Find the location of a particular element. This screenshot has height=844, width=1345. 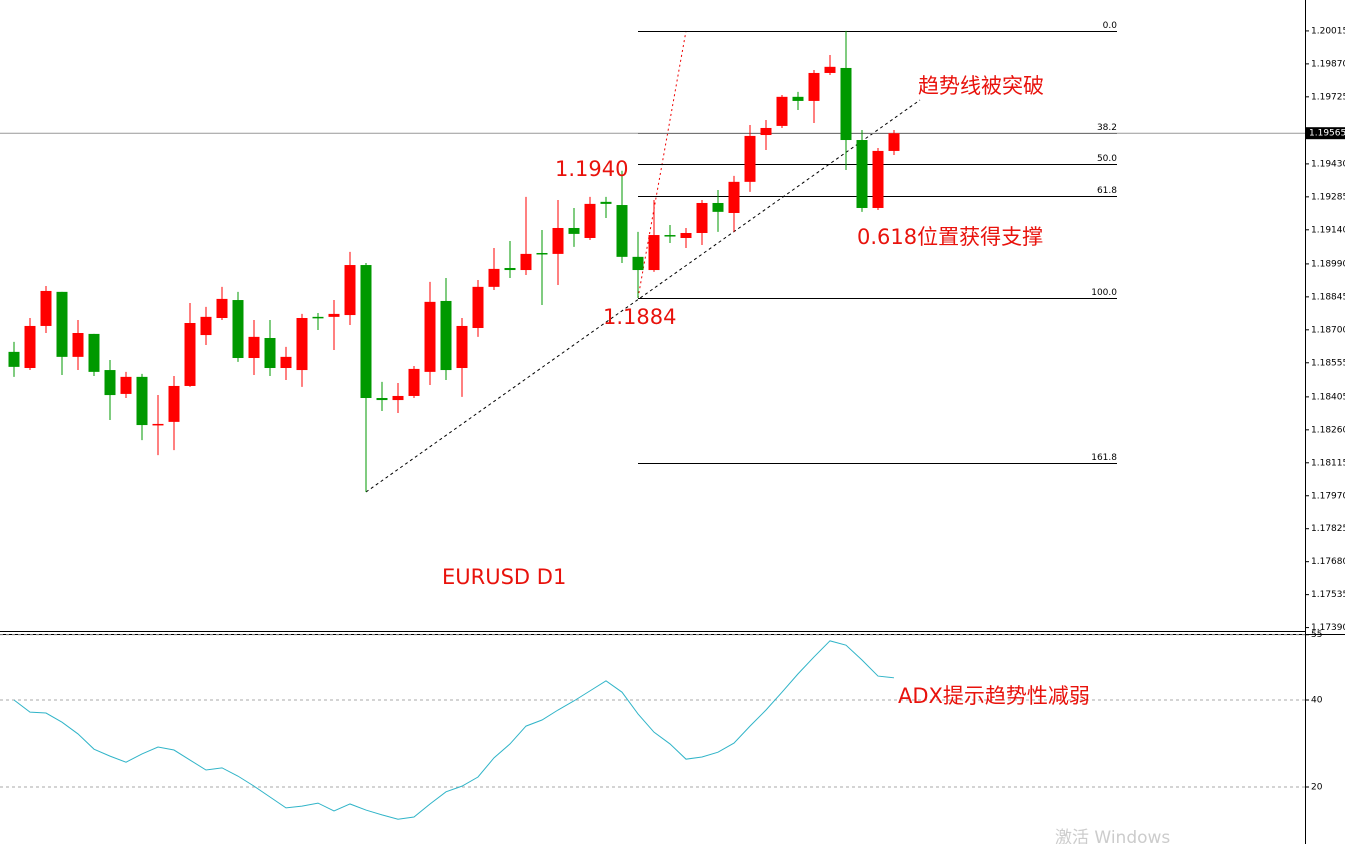

y-tick-label: 1.17535 is located at coordinates (1328, 595).